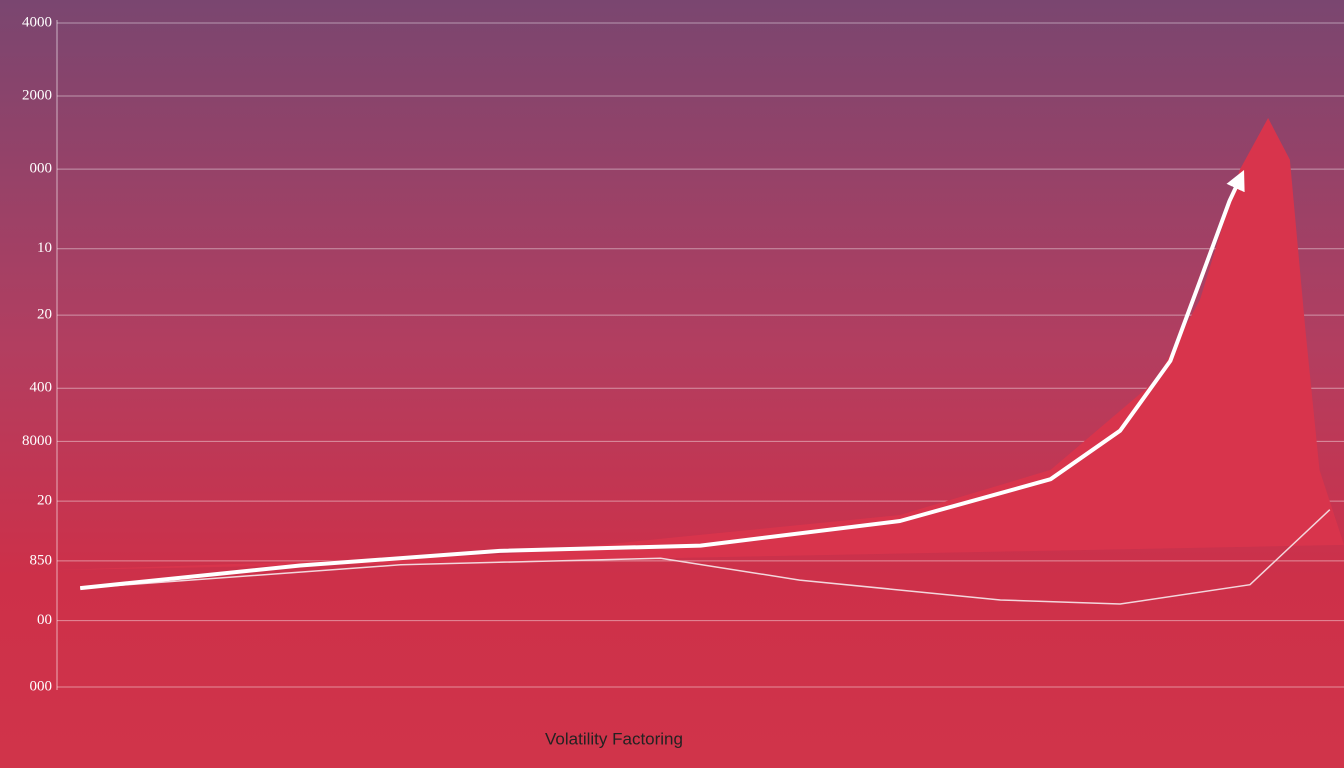 The width and height of the screenshot is (1344, 768). I want to click on x-axis-label: Volatility Factoring, so click(614, 738).